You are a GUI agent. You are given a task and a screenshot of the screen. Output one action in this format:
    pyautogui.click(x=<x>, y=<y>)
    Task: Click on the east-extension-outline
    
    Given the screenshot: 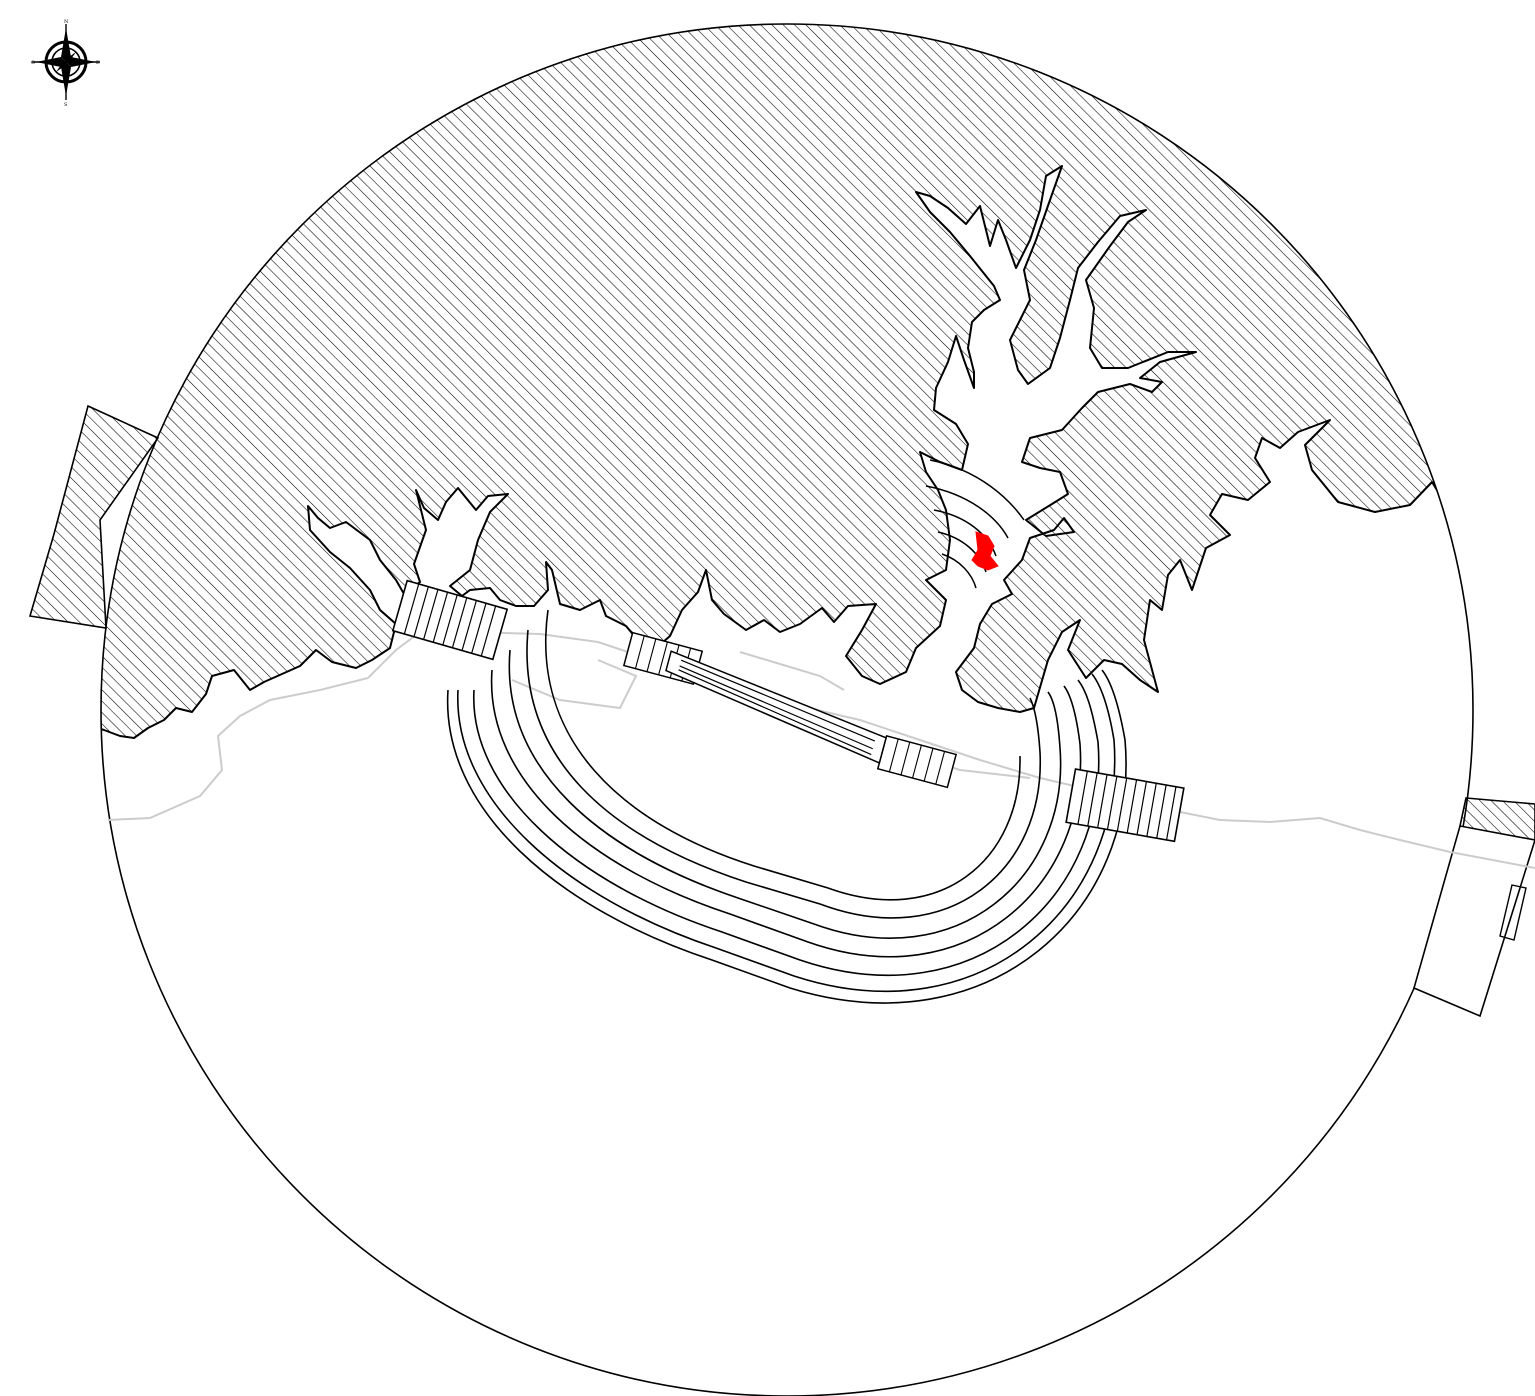 What is the action you would take?
    pyautogui.click(x=1474, y=921)
    